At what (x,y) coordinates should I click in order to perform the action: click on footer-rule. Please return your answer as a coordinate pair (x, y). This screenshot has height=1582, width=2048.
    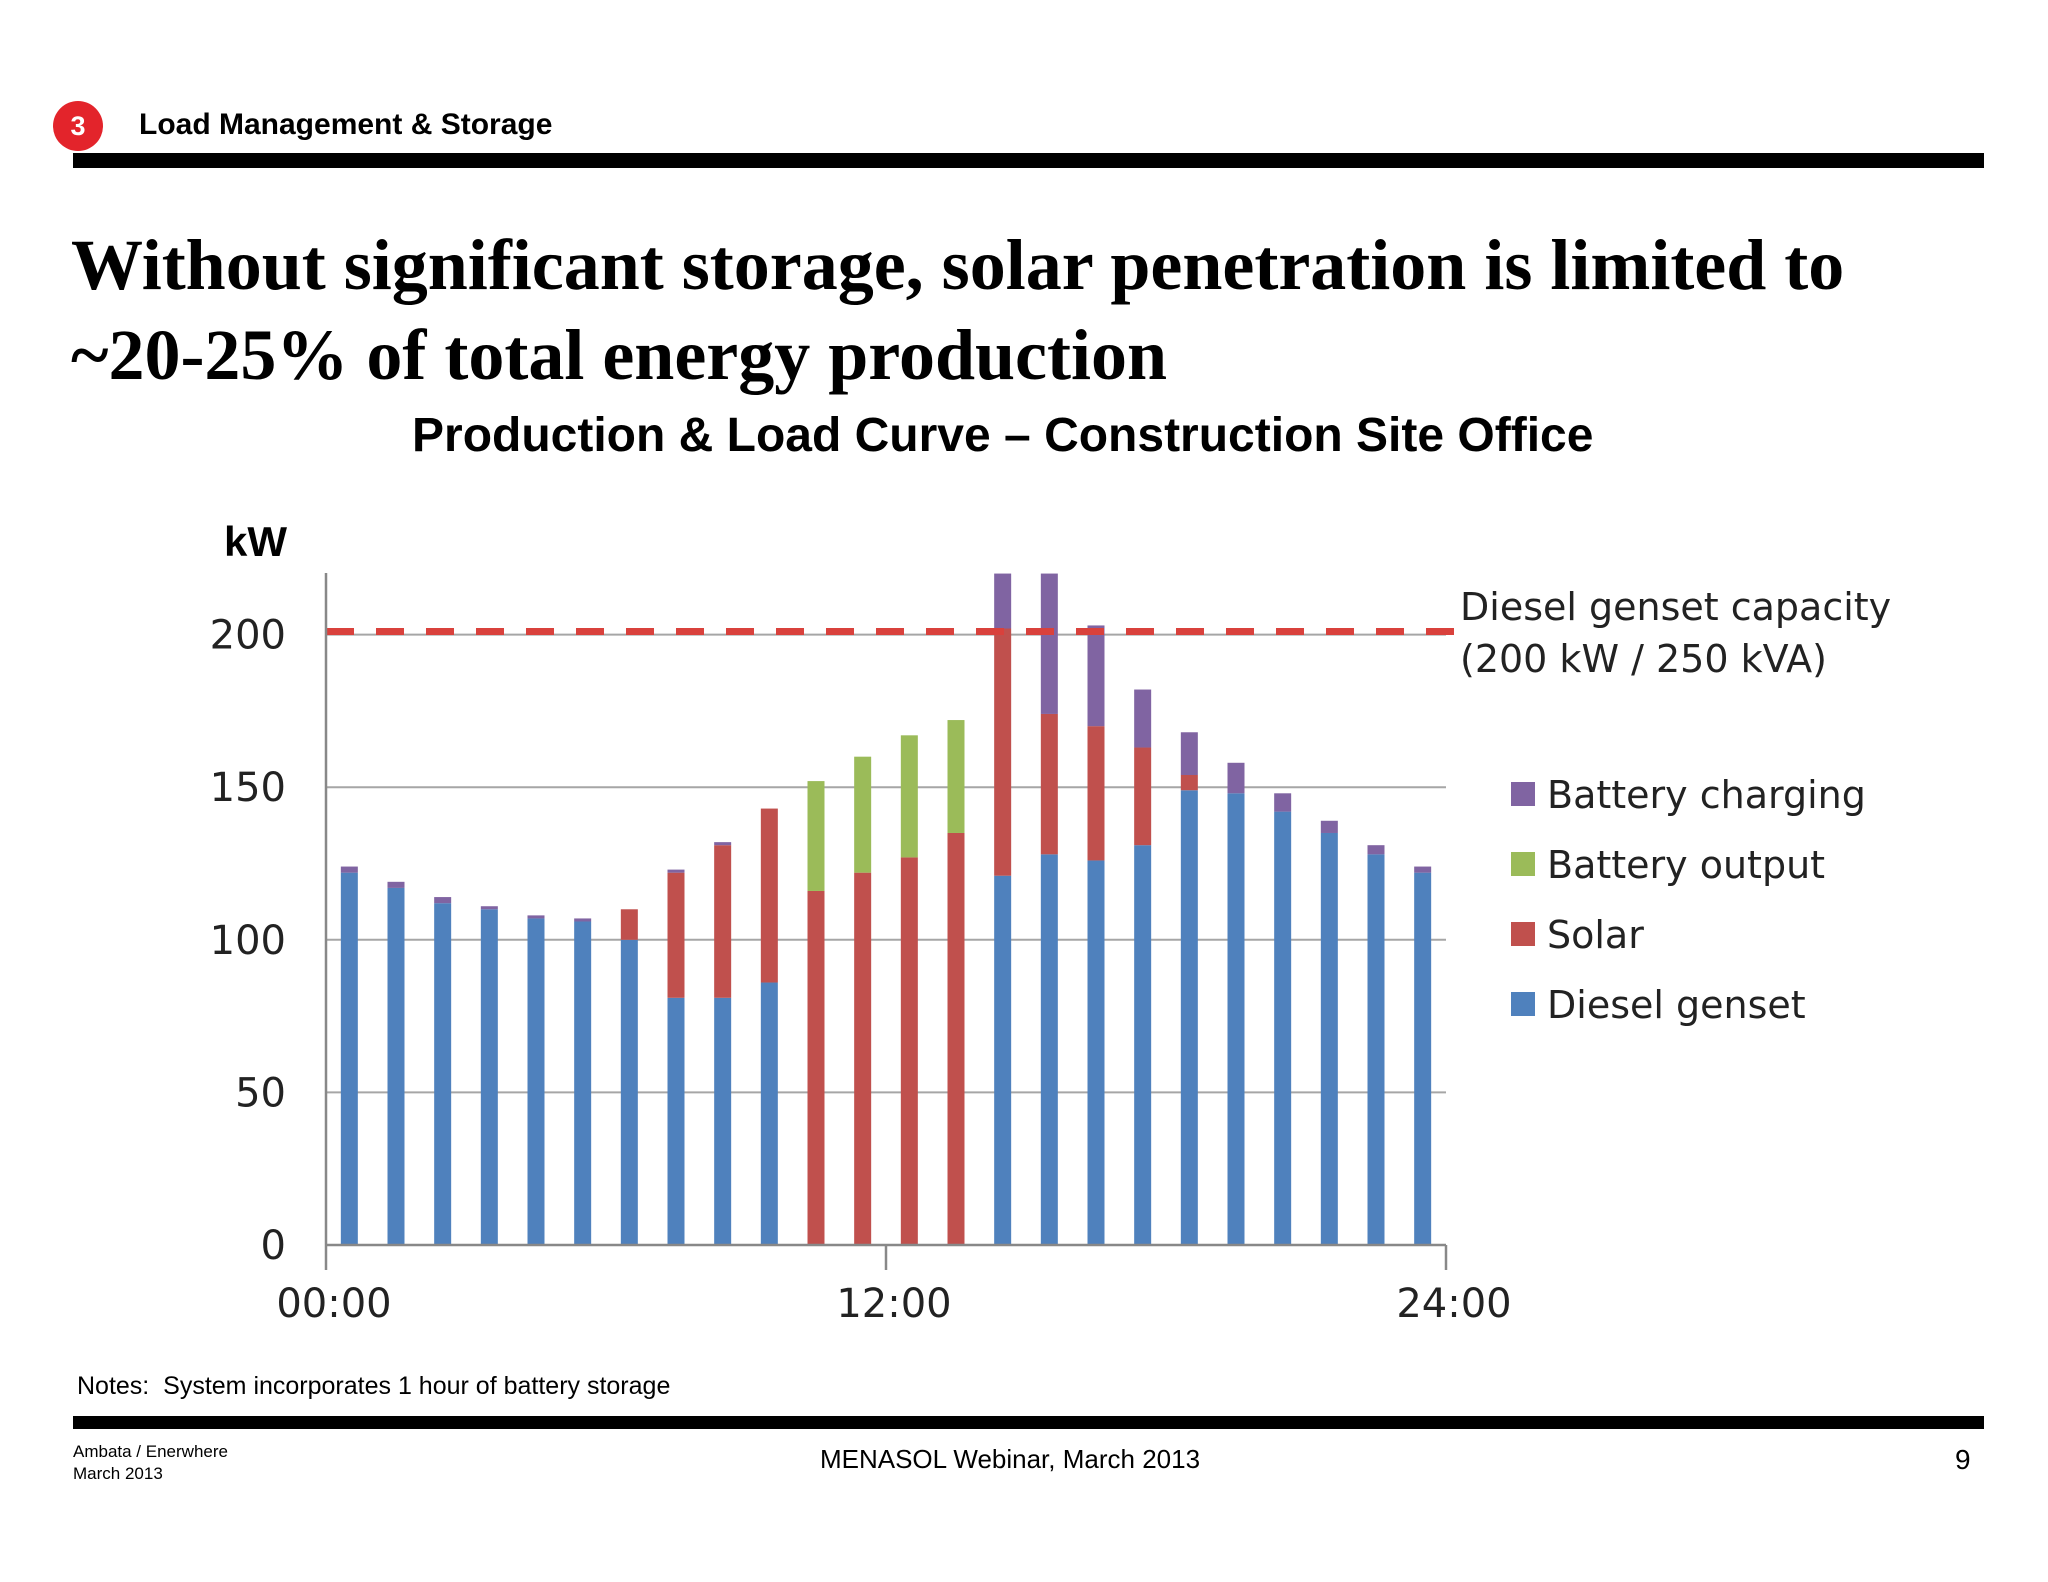
    Looking at the image, I should click on (1028, 1422).